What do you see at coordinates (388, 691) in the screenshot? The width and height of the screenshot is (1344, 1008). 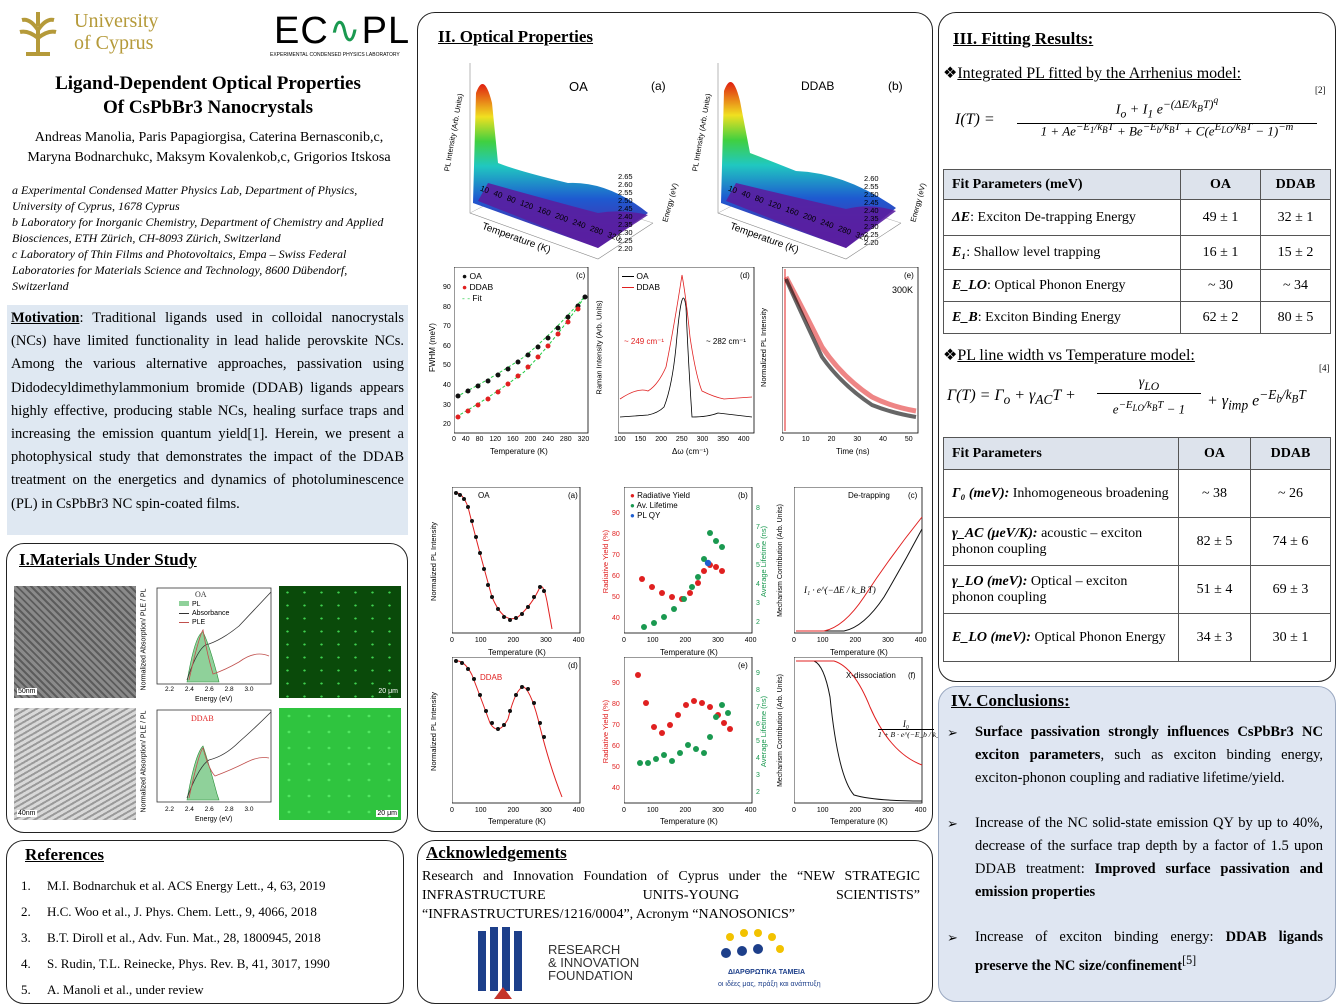 I see `scale-bar-opt-oa: 20 μm` at bounding box center [388, 691].